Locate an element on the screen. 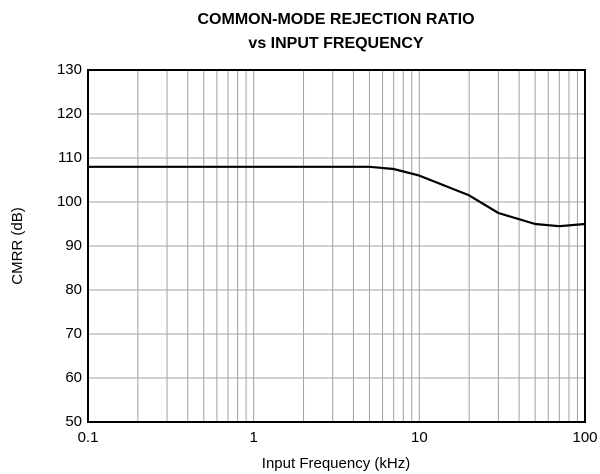 Image resolution: width=600 pixels, height=474 pixels. x-tick-label: 10 is located at coordinates (419, 437).